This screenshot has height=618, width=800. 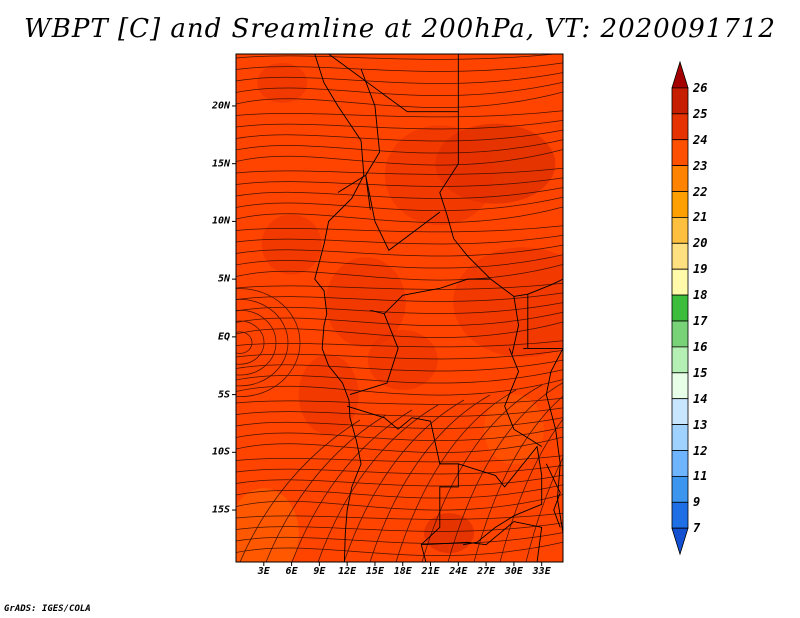 What do you see at coordinates (220, 452) in the screenshot?
I see `lat-tick-label: 10S` at bounding box center [220, 452].